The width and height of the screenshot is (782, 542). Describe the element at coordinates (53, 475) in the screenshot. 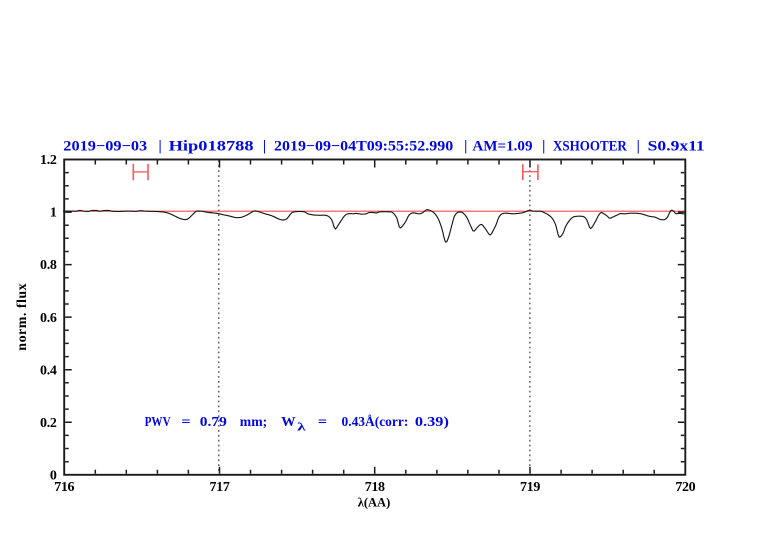

I see `svg-text: 0` at that location.